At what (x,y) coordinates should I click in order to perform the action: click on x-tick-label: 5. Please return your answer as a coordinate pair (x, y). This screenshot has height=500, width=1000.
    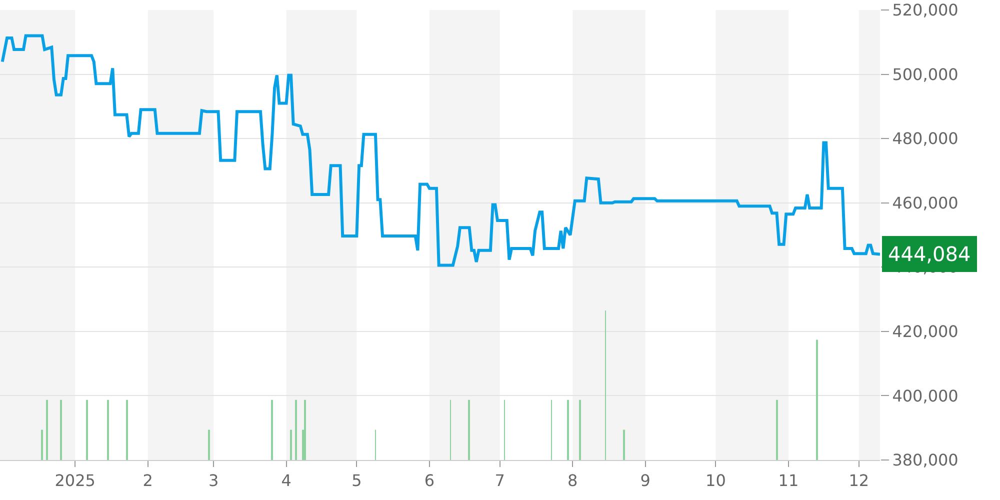
    Looking at the image, I should click on (357, 480).